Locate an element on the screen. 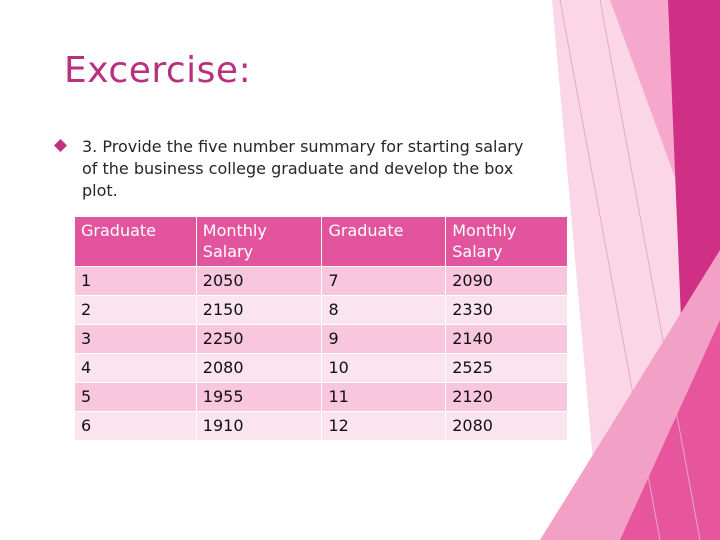 The width and height of the screenshot is (720, 540). table-row: 6 1910 12 2080 is located at coordinates (321, 426).